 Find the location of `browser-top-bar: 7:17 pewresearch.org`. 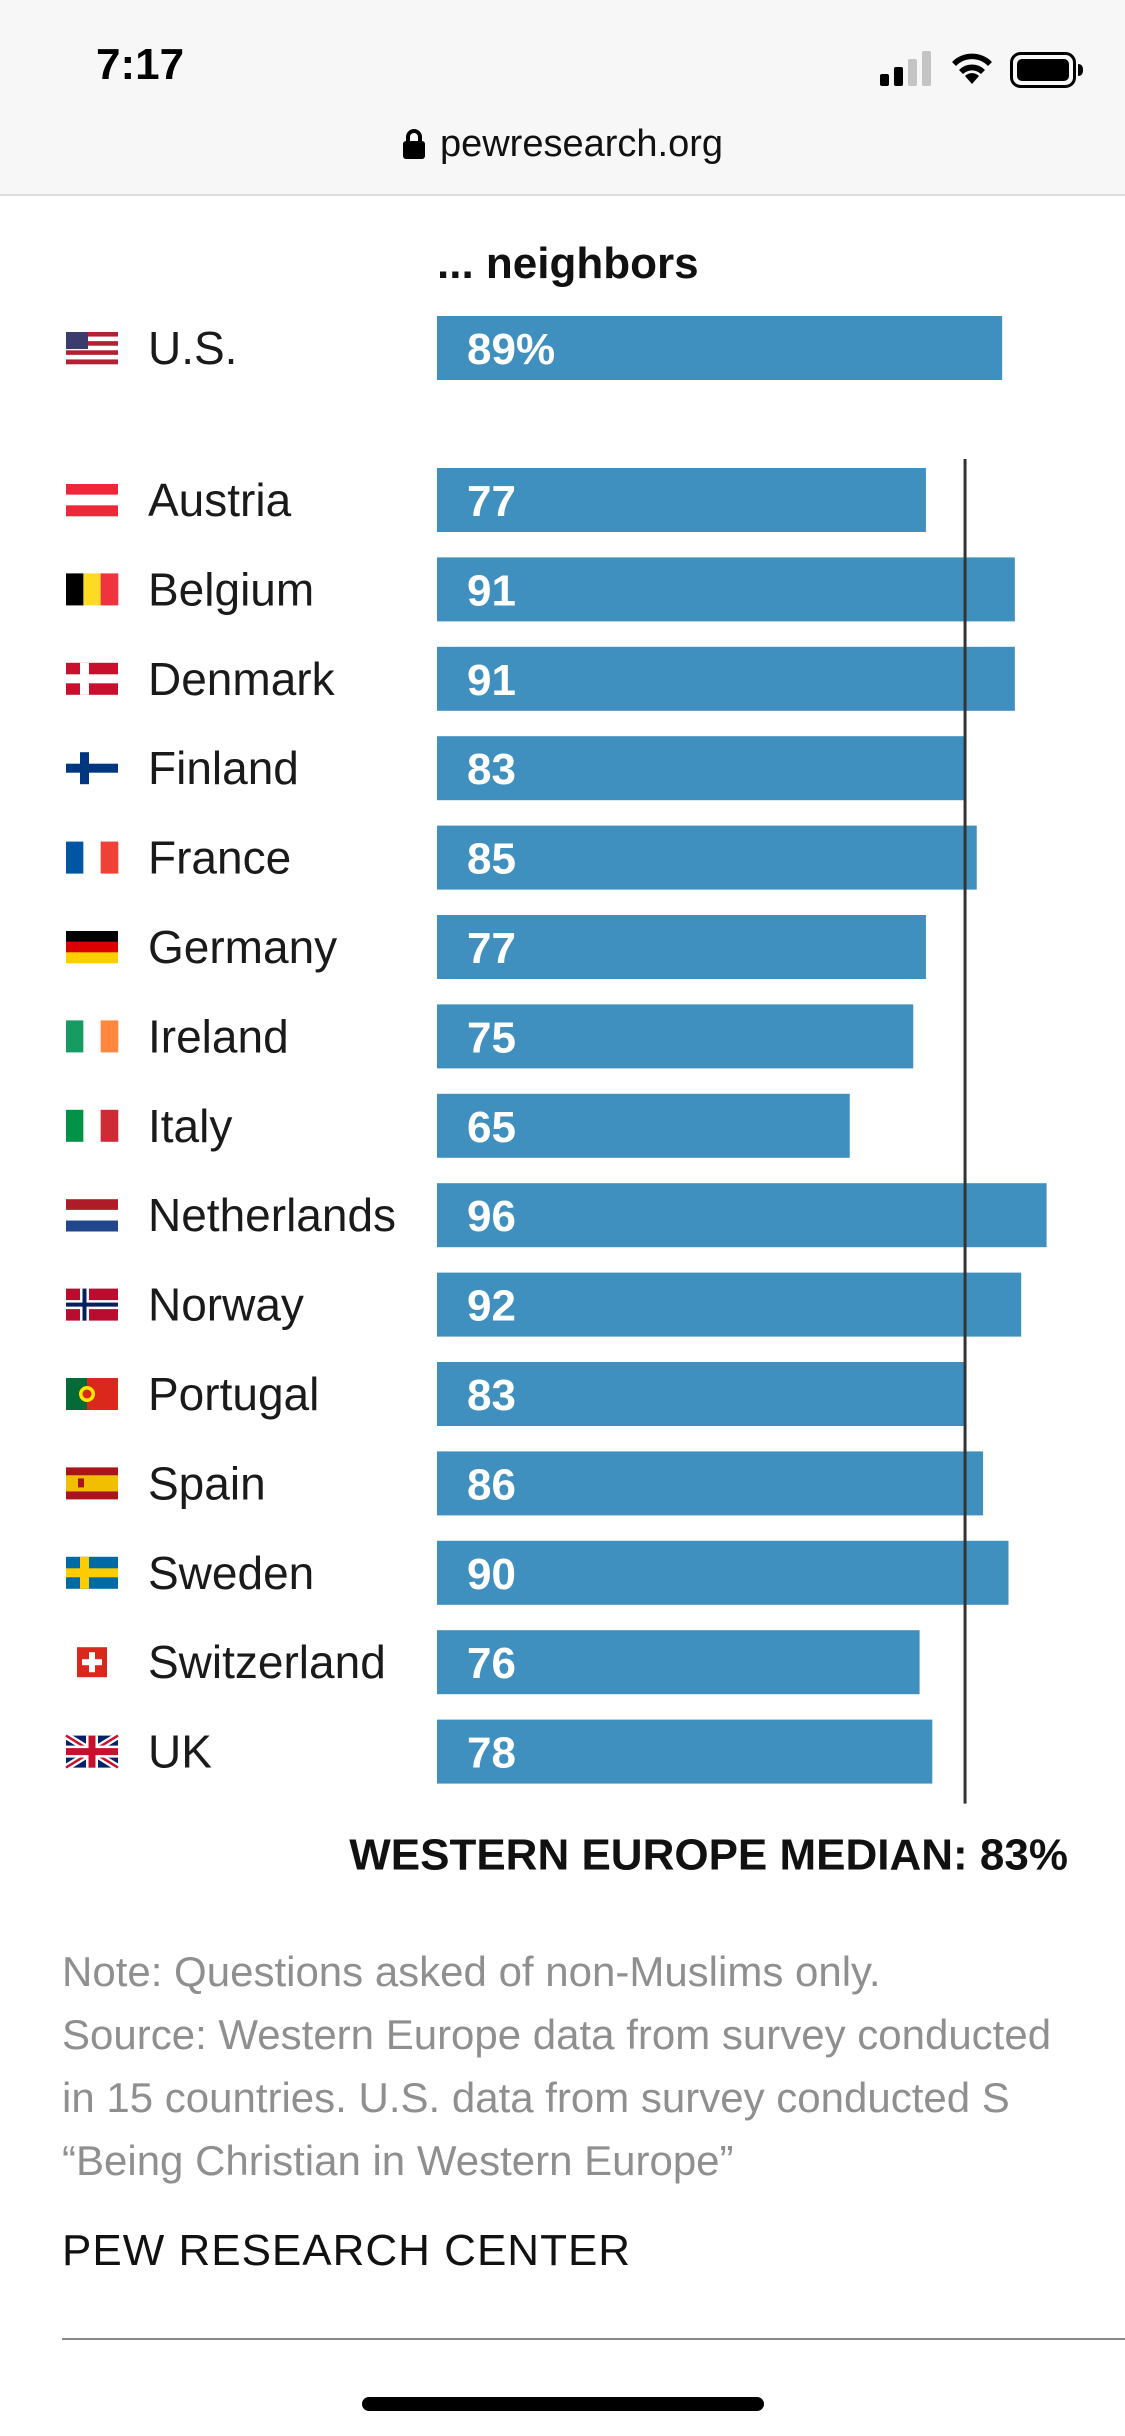

browser-top-bar: 7:17 pewresearch.org is located at coordinates (562, 98).